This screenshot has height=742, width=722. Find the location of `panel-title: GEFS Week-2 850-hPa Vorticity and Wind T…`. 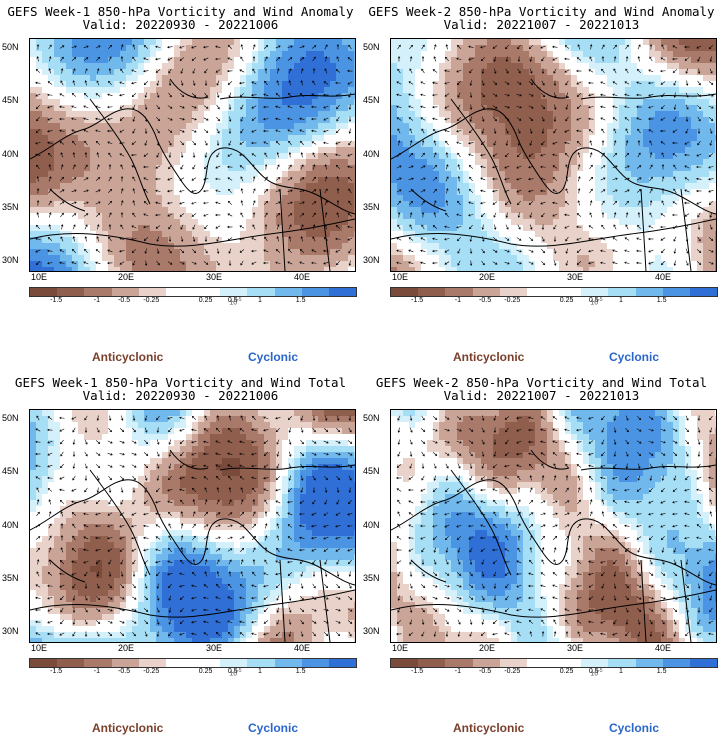

panel-title: GEFS Week-2 850-hPa Vorticity and Wind T… is located at coordinates (541, 382).